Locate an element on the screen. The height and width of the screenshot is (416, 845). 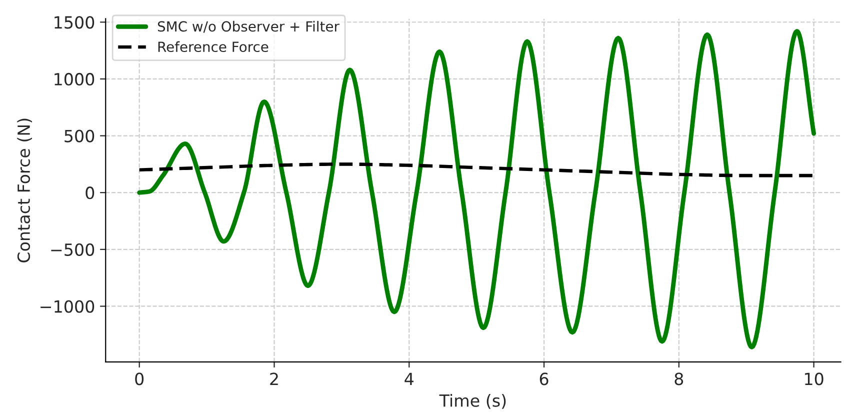
y-tick-label: −500 is located at coordinates (72, 249).